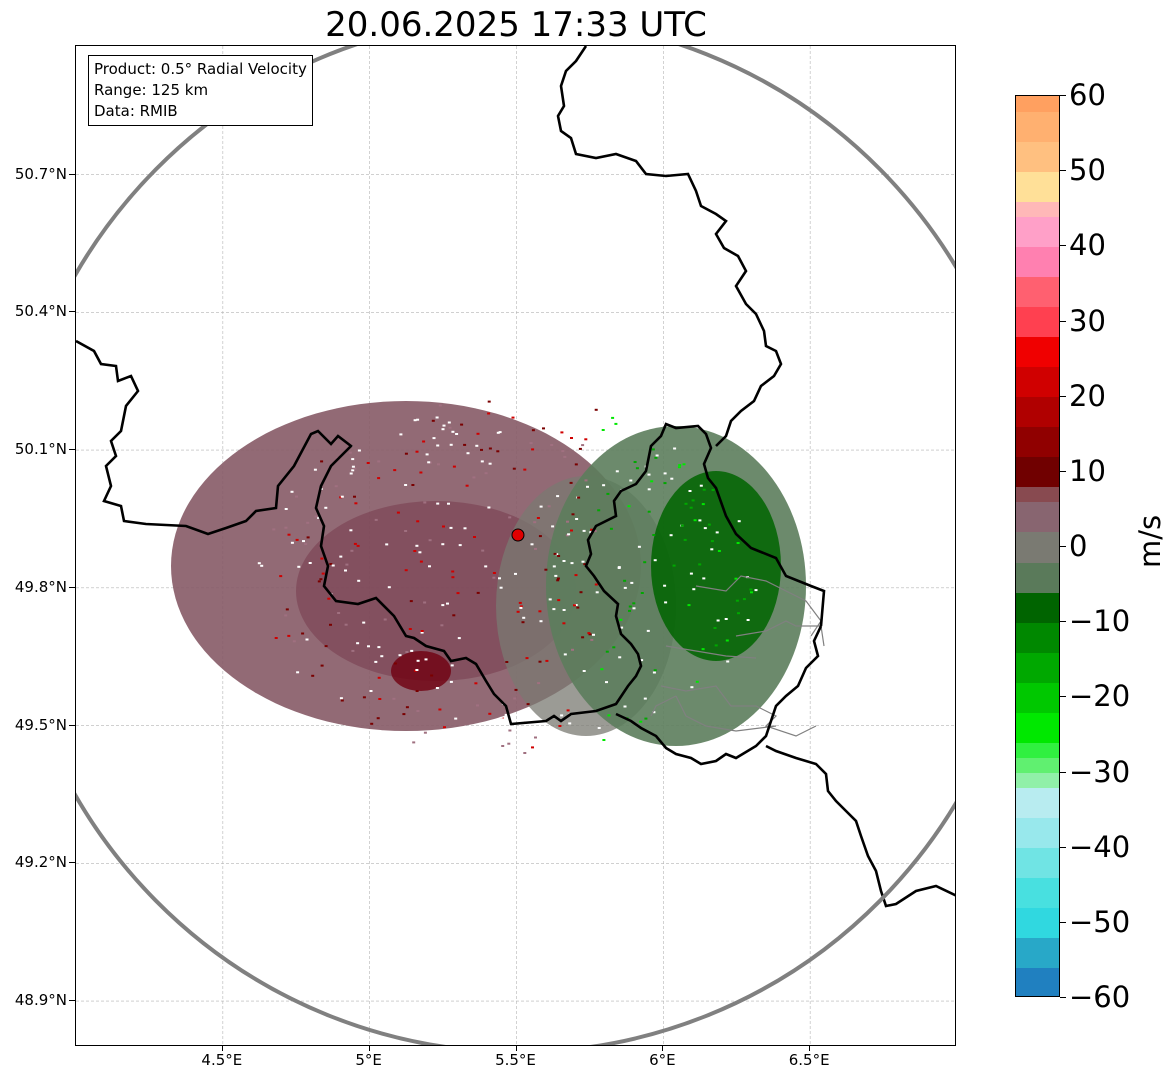 The width and height of the screenshot is (1171, 1081). What do you see at coordinates (222, 1048) in the screenshot?
I see `lon-tick-mark` at bounding box center [222, 1048].